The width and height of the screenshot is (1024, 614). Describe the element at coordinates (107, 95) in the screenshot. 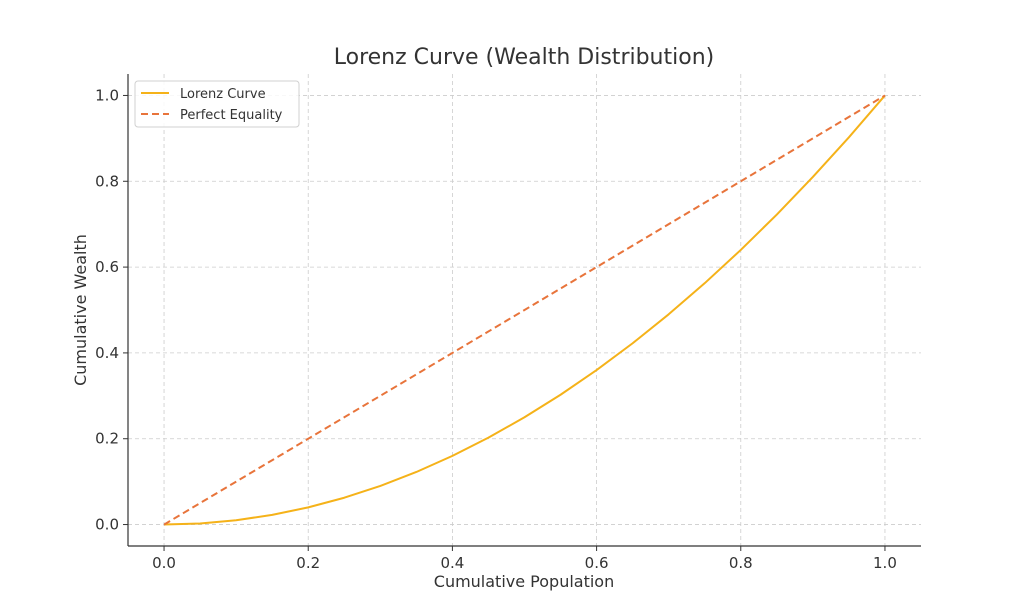

I see `y-tick-label: 1.0` at that location.